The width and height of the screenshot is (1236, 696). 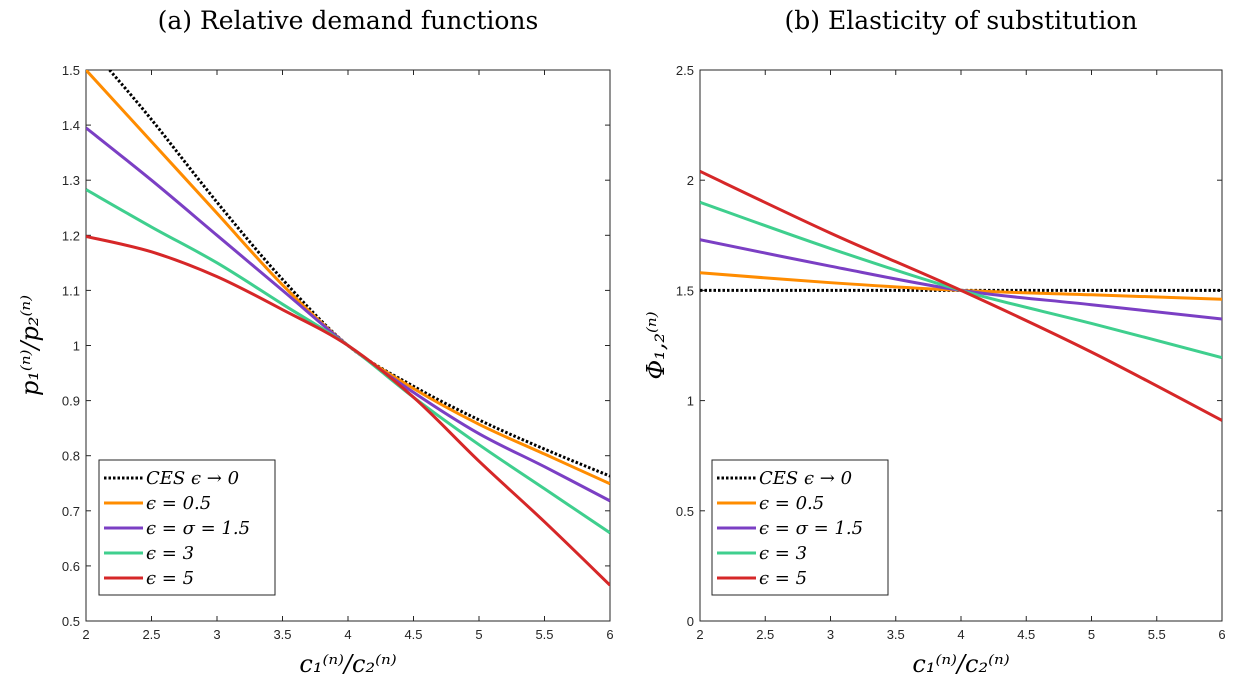 What do you see at coordinates (30, 345) in the screenshot?
I see `y-axis-label: p₁⁽ⁿ⁾/p₂⁽ⁿ⁾` at bounding box center [30, 345].